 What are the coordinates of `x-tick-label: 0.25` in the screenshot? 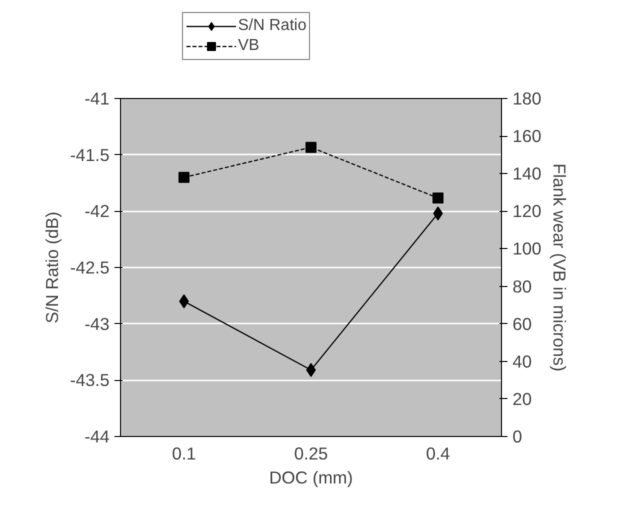 It's located at (311, 454).